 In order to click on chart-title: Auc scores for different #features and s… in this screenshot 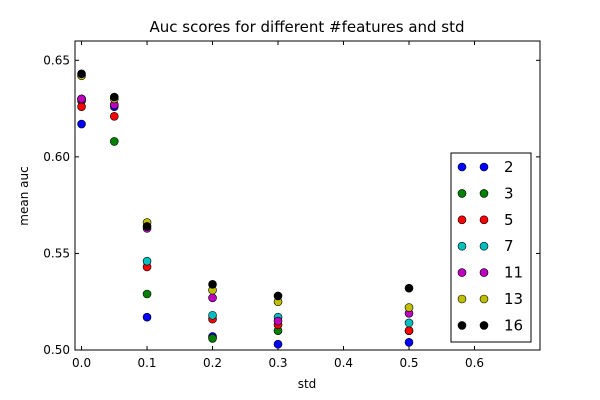, I will do `click(306, 27)`.